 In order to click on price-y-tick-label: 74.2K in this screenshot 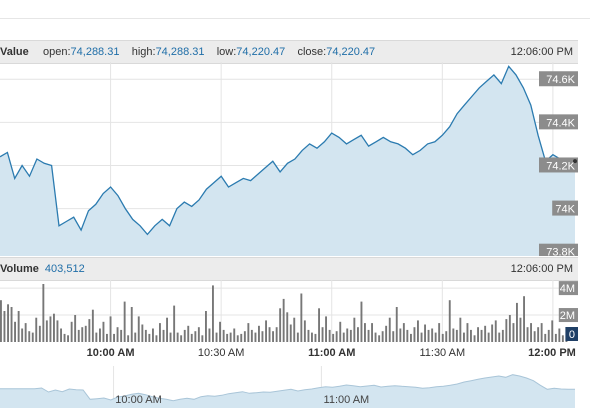, I will do `click(560, 166)`.